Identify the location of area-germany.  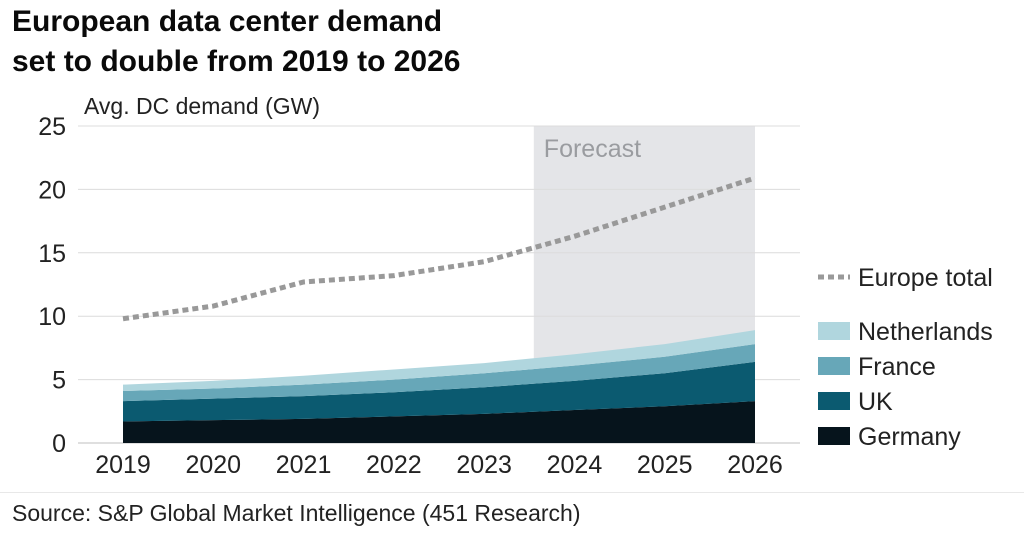
(439, 422).